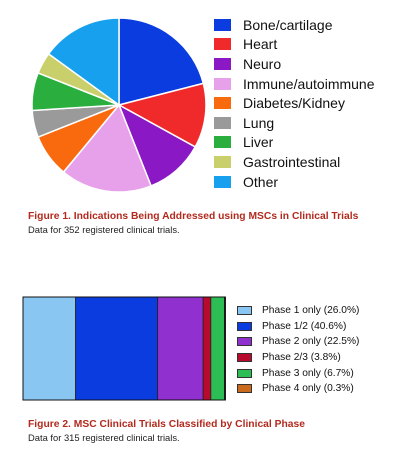 Image resolution: width=407 pixels, height=461 pixels. I want to click on legend-label: Phase 2/3 (3.8%), so click(301, 358).